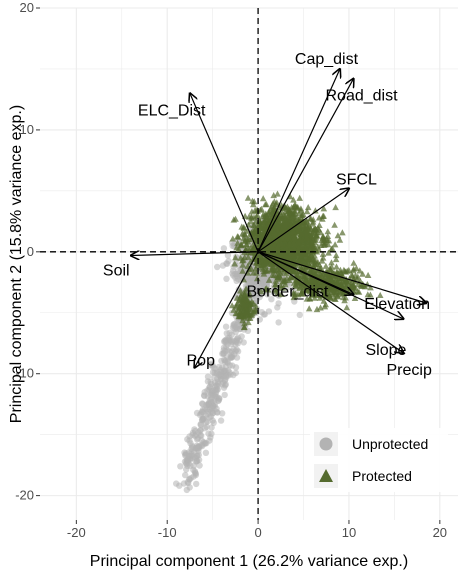 This screenshot has width=474, height=579. I want to click on x-tick-label: -10, so click(167, 532).